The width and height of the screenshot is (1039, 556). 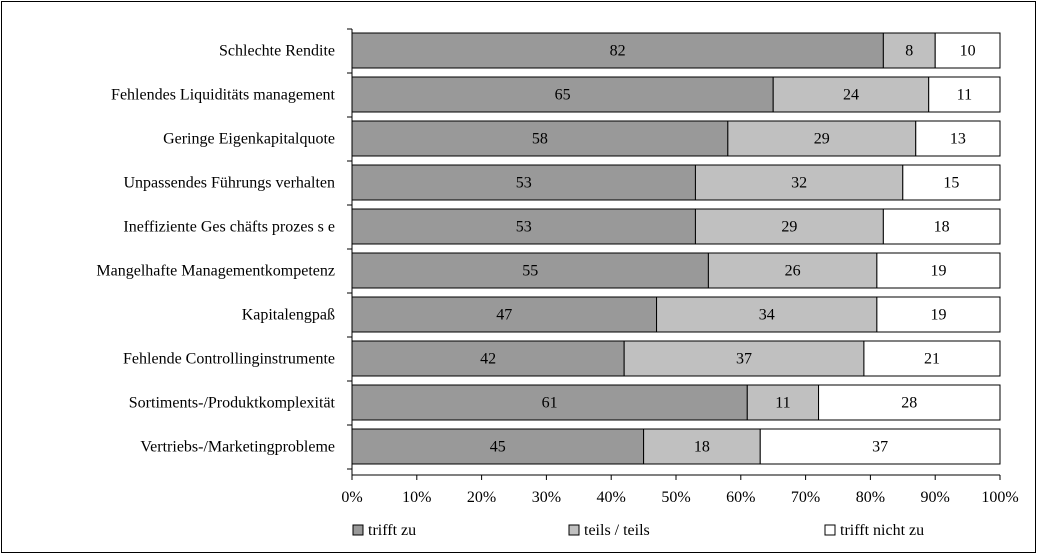 I want to click on legend-label: trifft nicht zu, so click(x=882, y=530).